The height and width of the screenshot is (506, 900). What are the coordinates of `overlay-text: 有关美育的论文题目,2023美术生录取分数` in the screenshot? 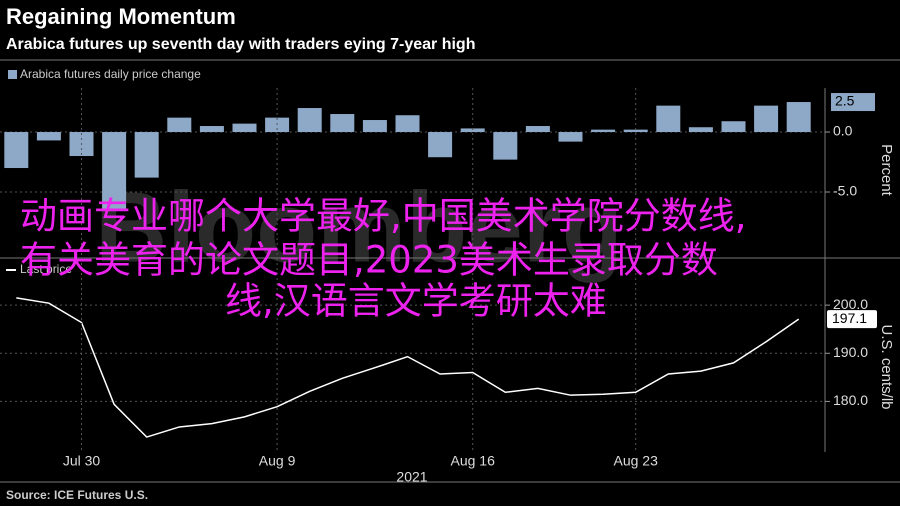 It's located at (369, 260).